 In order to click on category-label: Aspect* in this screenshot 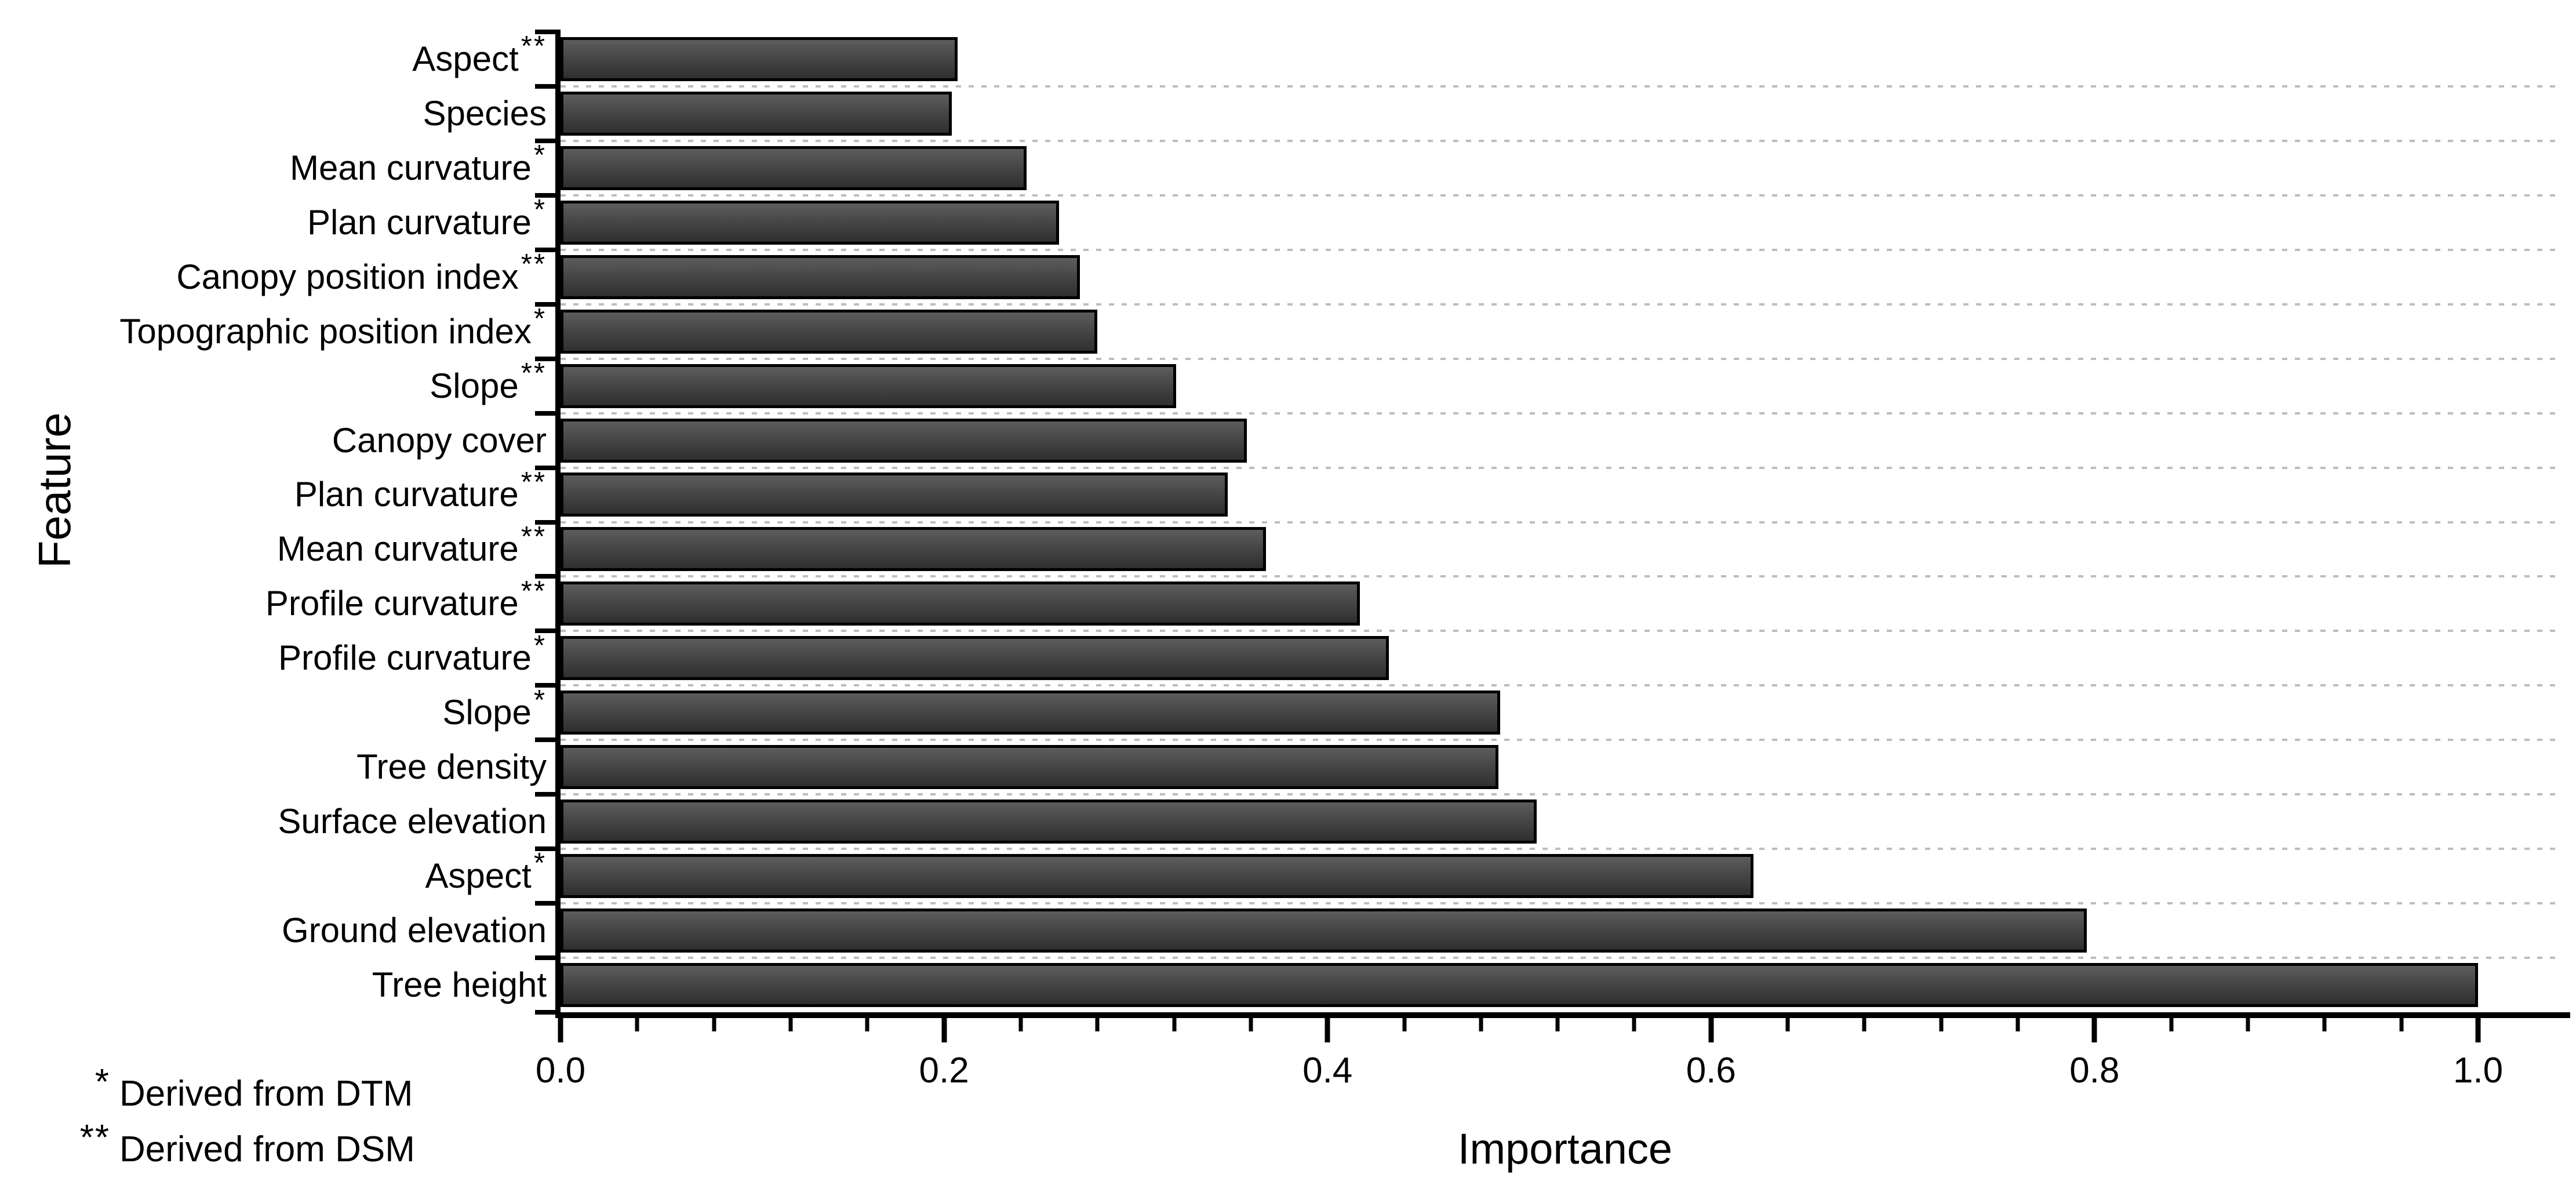, I will do `click(486, 872)`.